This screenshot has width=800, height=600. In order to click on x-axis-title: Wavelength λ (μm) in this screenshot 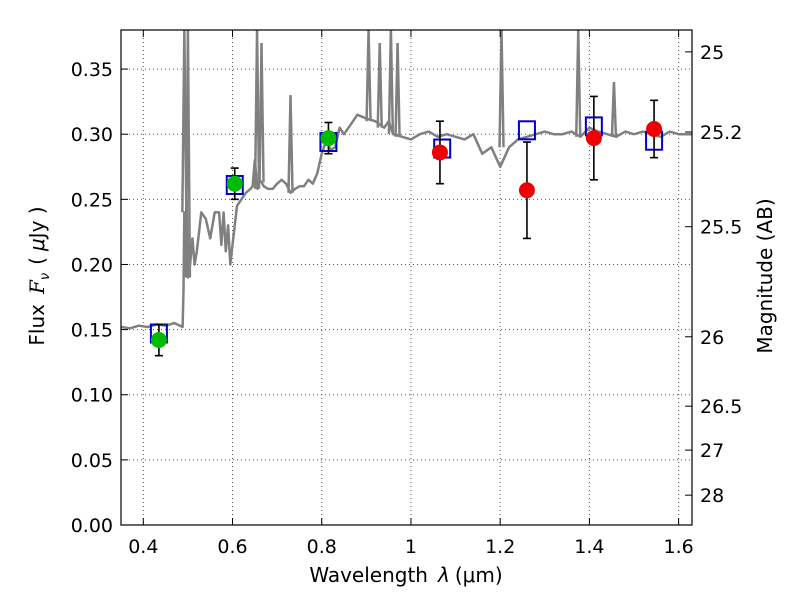, I will do `click(405, 575)`.